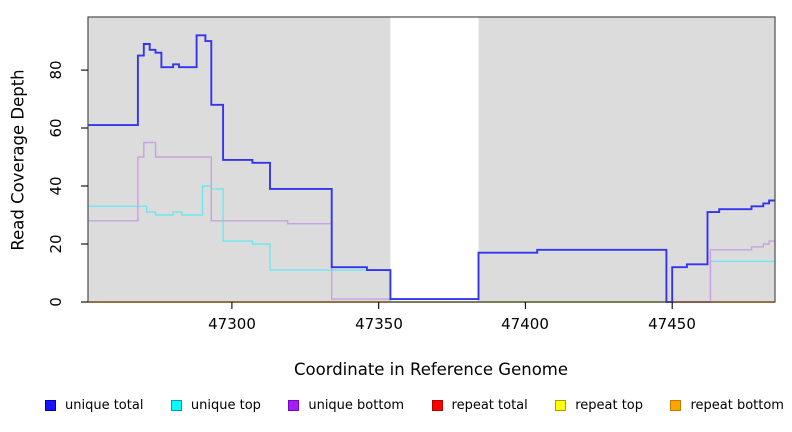  I want to click on legend-label: repeat total, so click(489, 405).